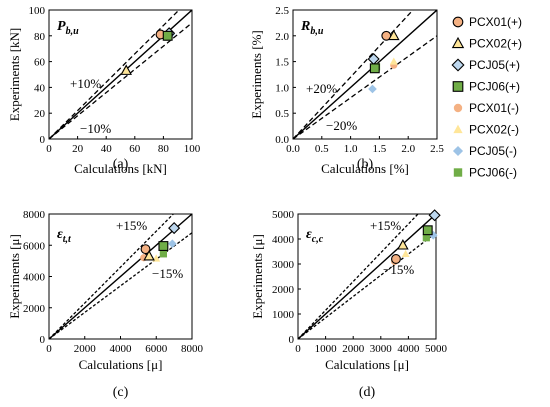 This screenshot has height=407, width=550. Describe the element at coordinates (282, 37) in the screenshot. I see `y-tick-label: 2.0` at that location.